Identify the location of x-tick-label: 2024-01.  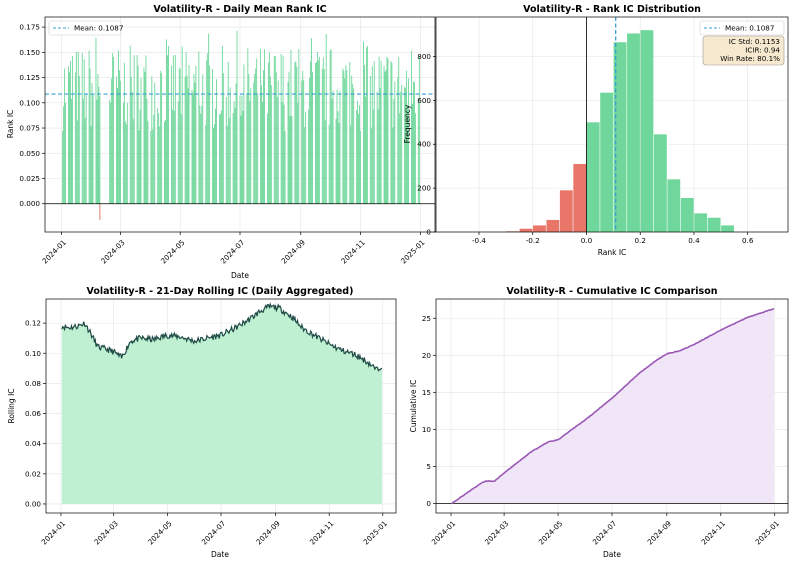
(444, 533).